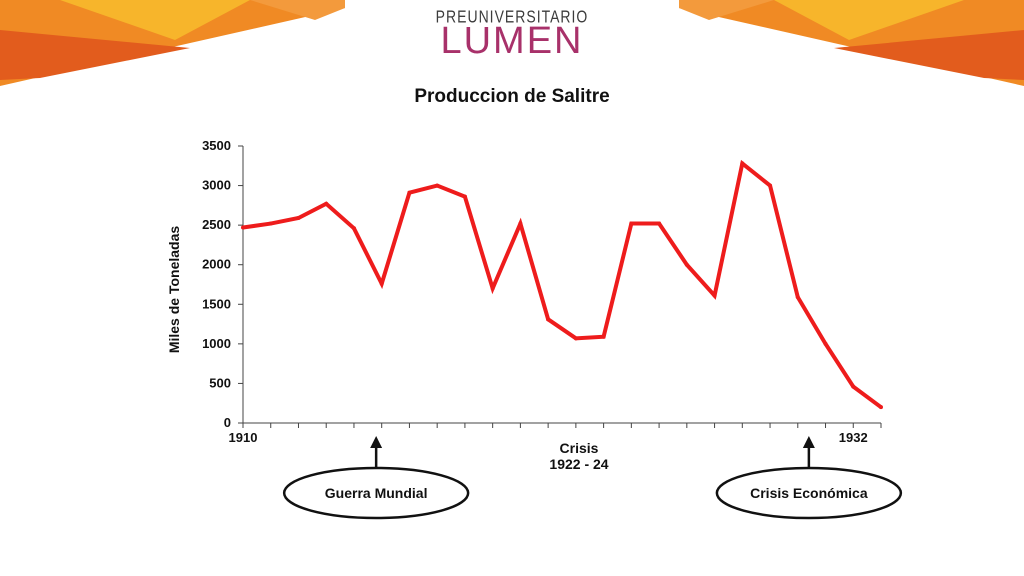 The width and height of the screenshot is (1024, 576). I want to click on chart-title: Produccion de Salitre, so click(512, 96).